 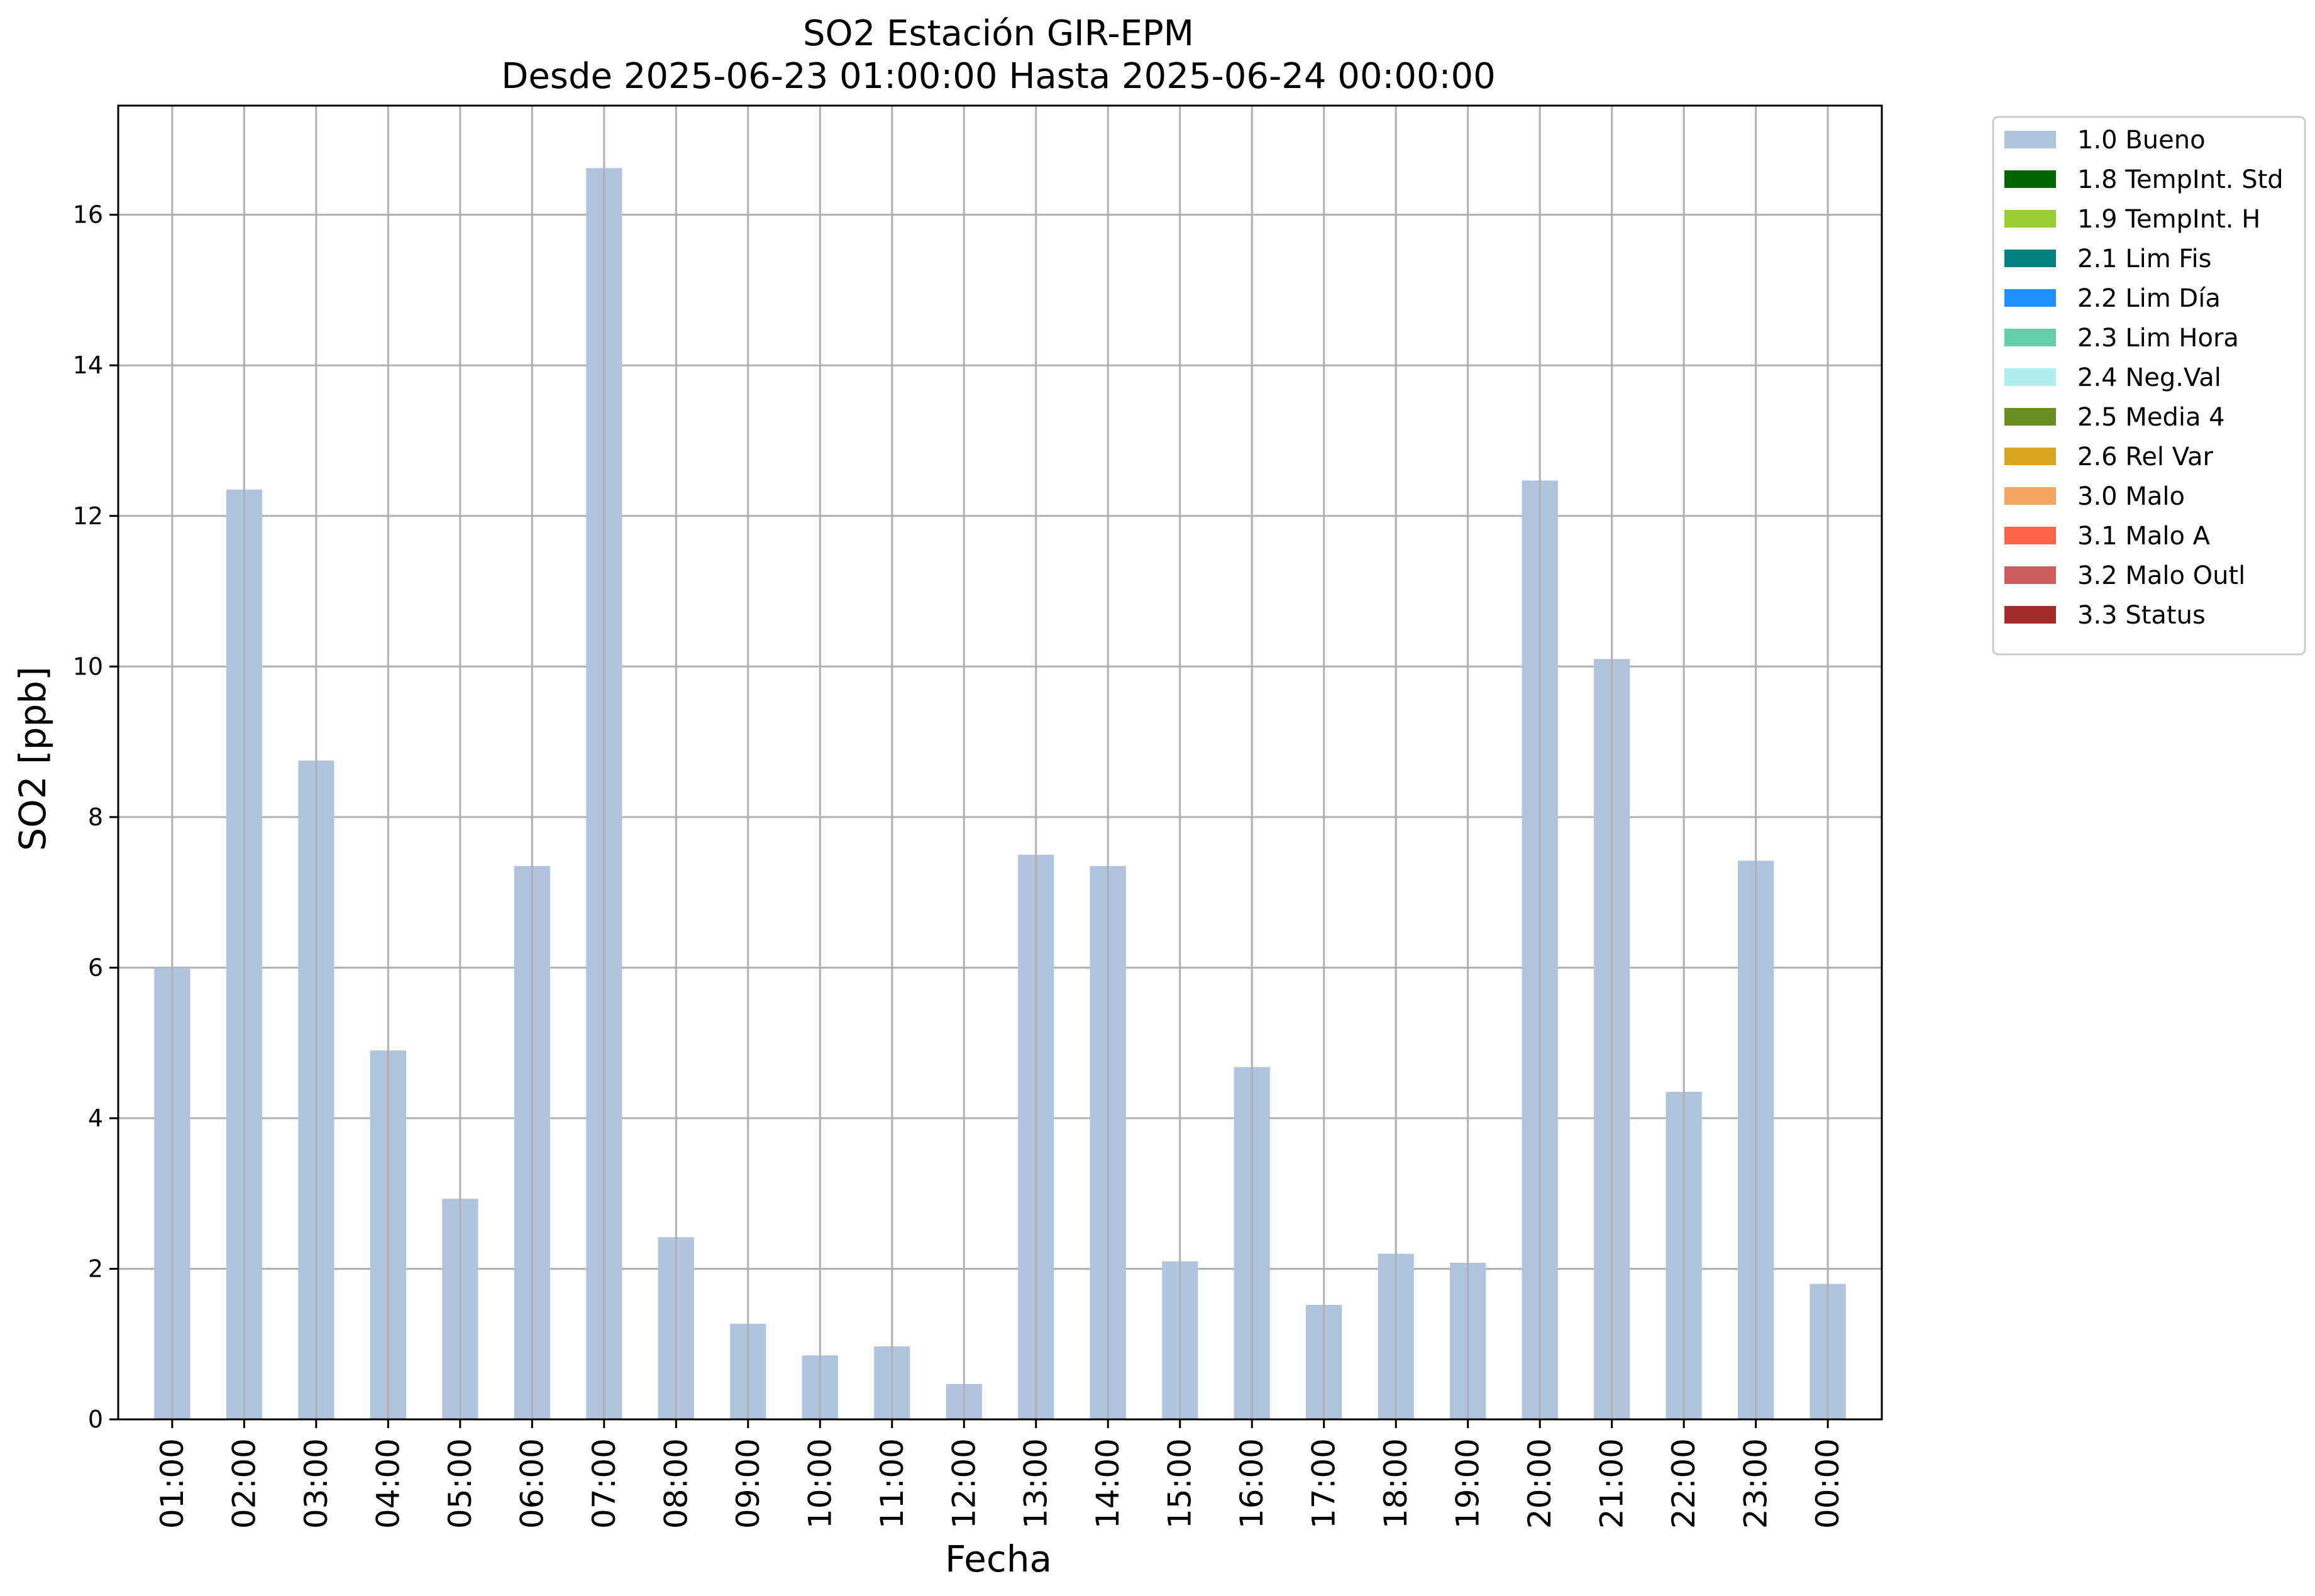 I want to click on y-tick-label: 12, so click(x=88, y=516).